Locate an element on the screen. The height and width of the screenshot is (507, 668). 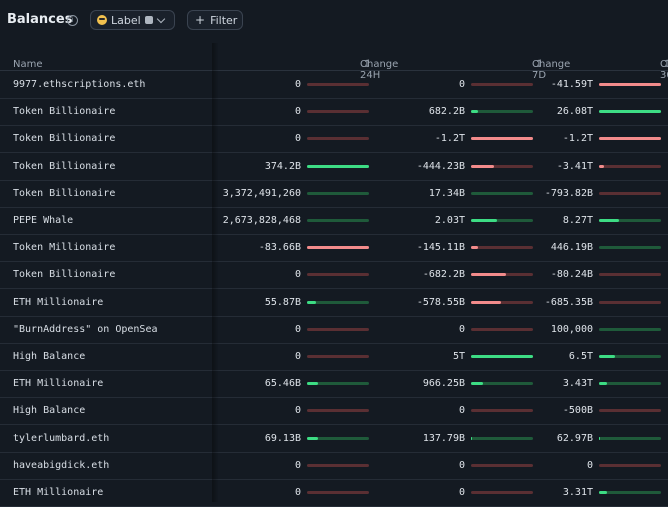
row-name: ETH Millionaire is located at coordinates (58, 302).